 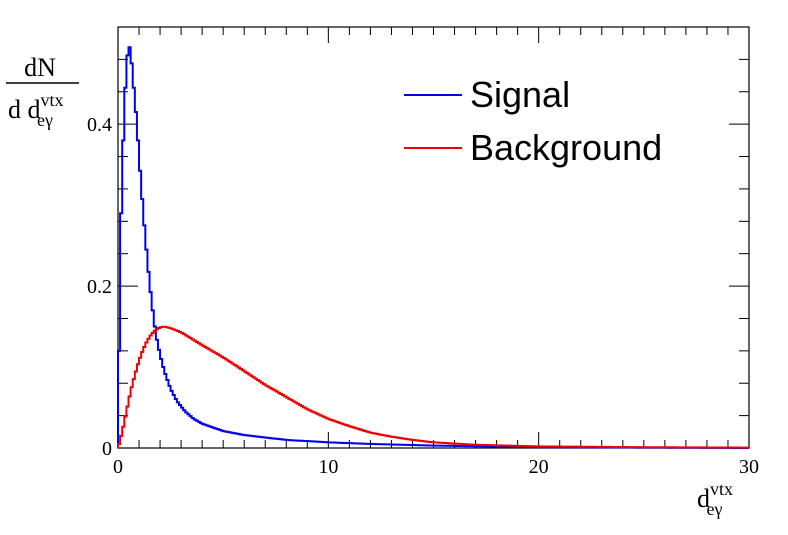 I want to click on x-tick-label: 0, so click(x=118, y=467).